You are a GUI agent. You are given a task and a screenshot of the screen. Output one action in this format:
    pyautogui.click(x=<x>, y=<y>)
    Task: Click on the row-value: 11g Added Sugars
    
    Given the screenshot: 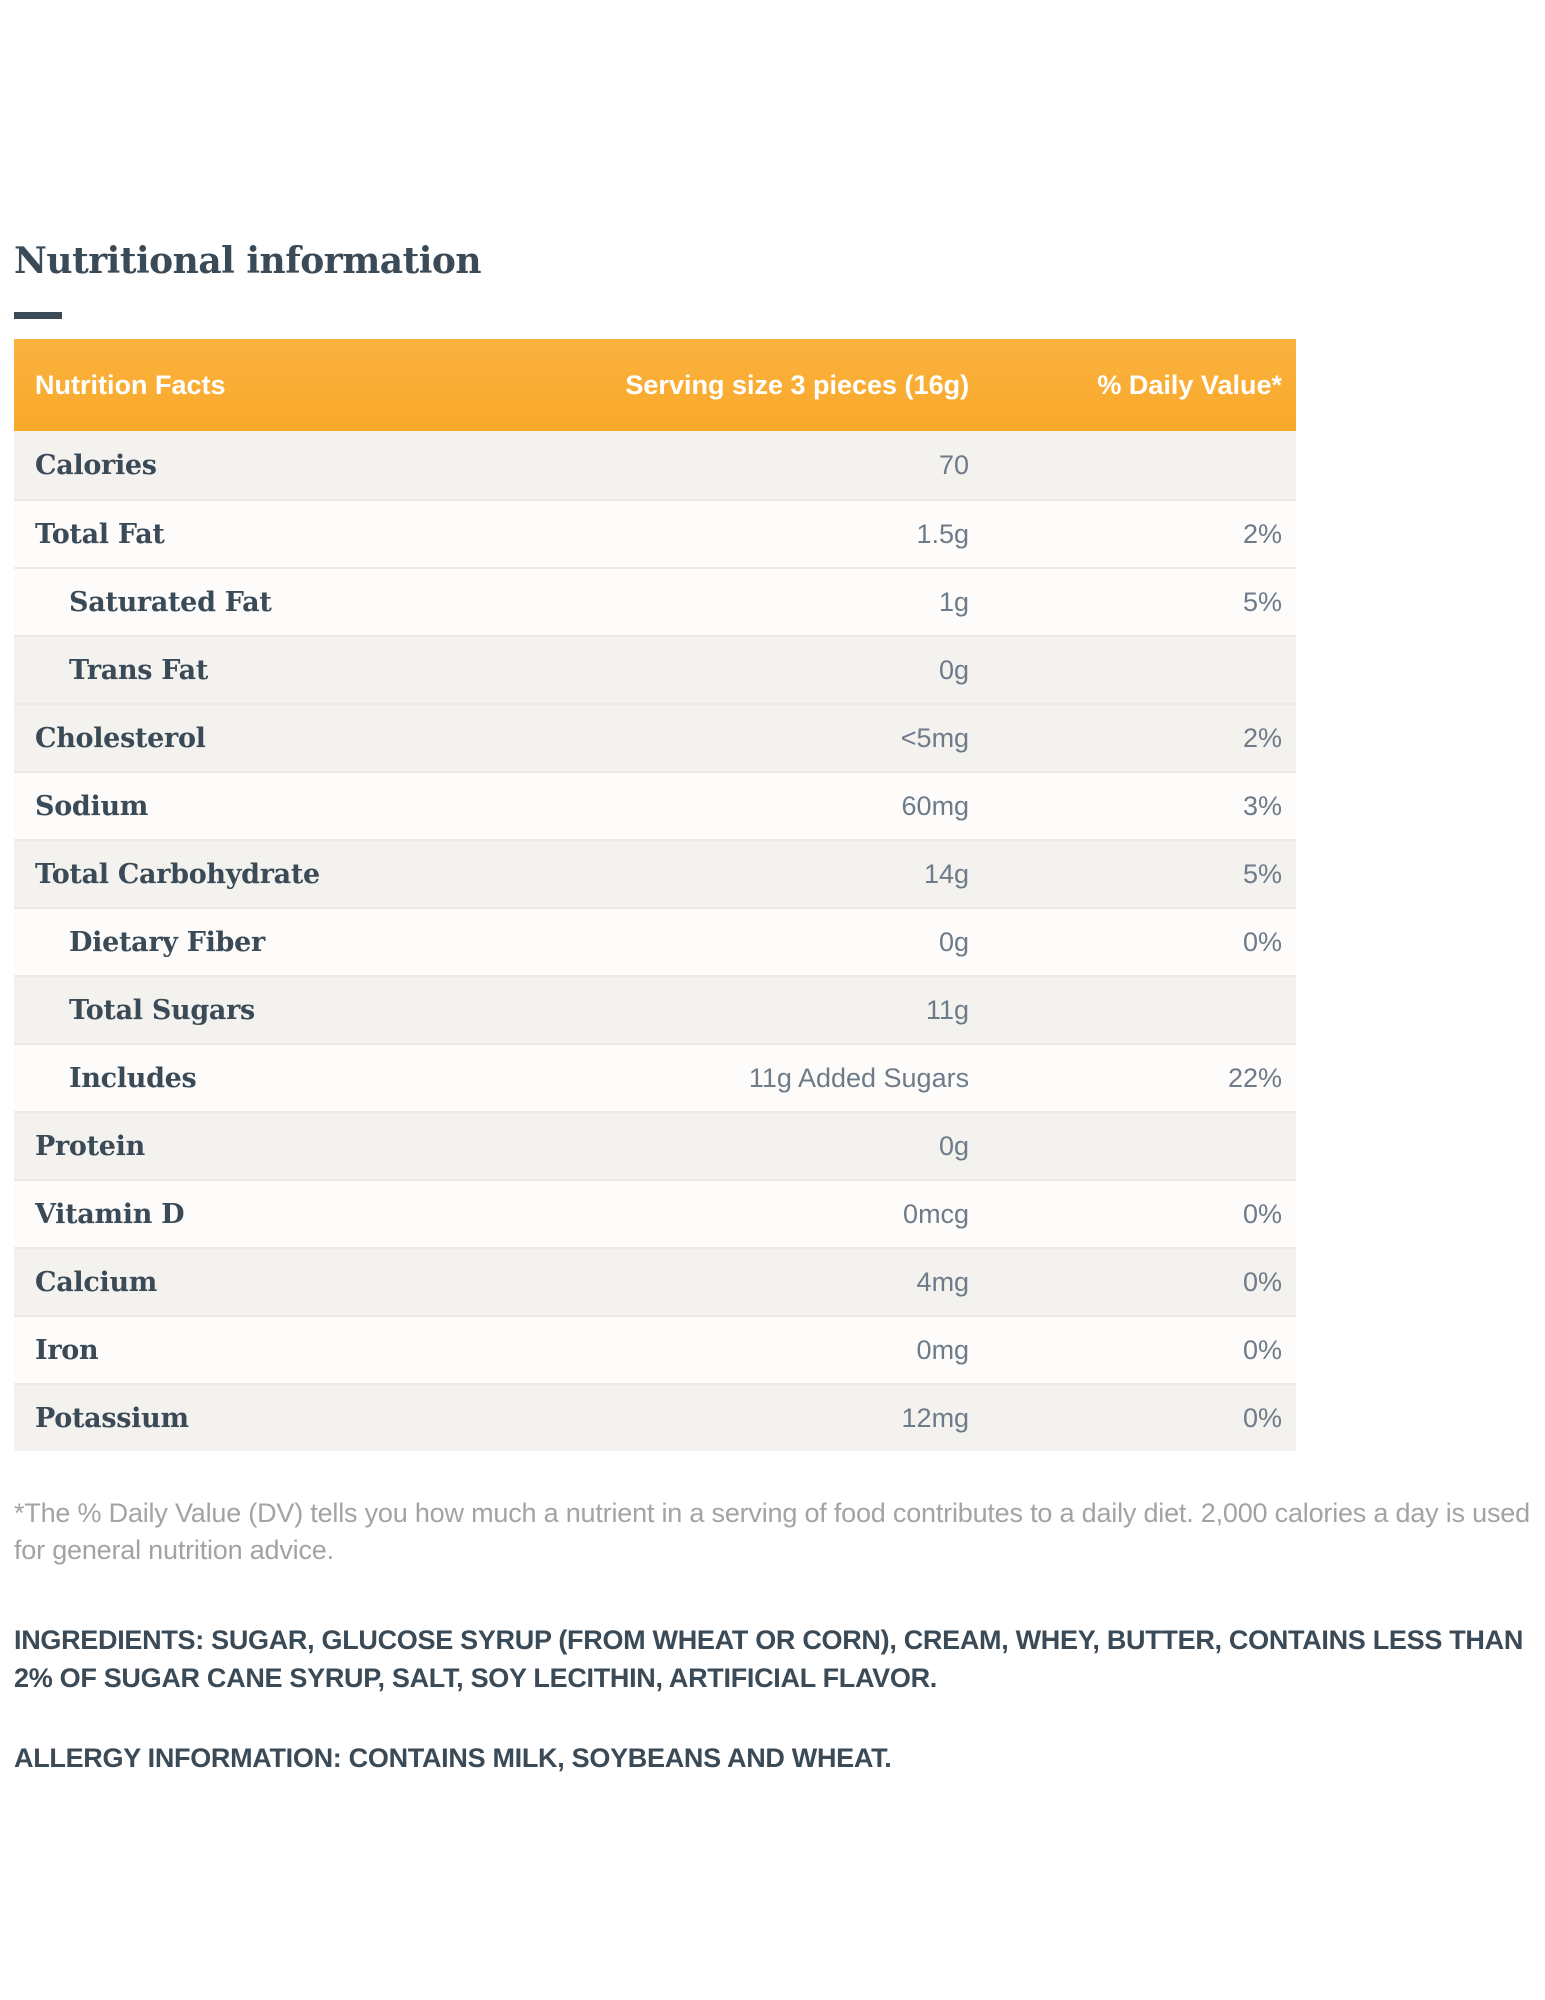 What is the action you would take?
    pyautogui.click(x=859, y=1077)
    